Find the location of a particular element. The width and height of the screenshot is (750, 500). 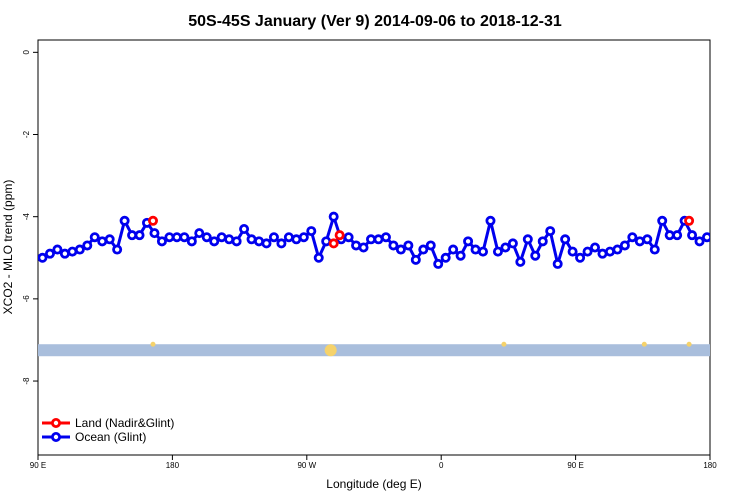

x-axis: 90 E 180 90 W 0 90 E 180 is located at coordinates (373, 462).